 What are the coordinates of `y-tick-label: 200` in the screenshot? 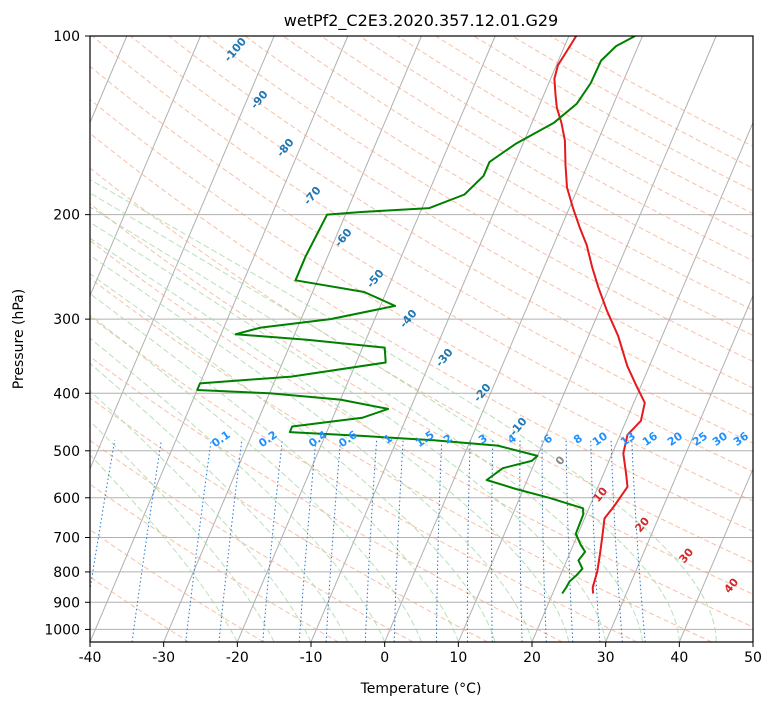 It's located at (66, 216).